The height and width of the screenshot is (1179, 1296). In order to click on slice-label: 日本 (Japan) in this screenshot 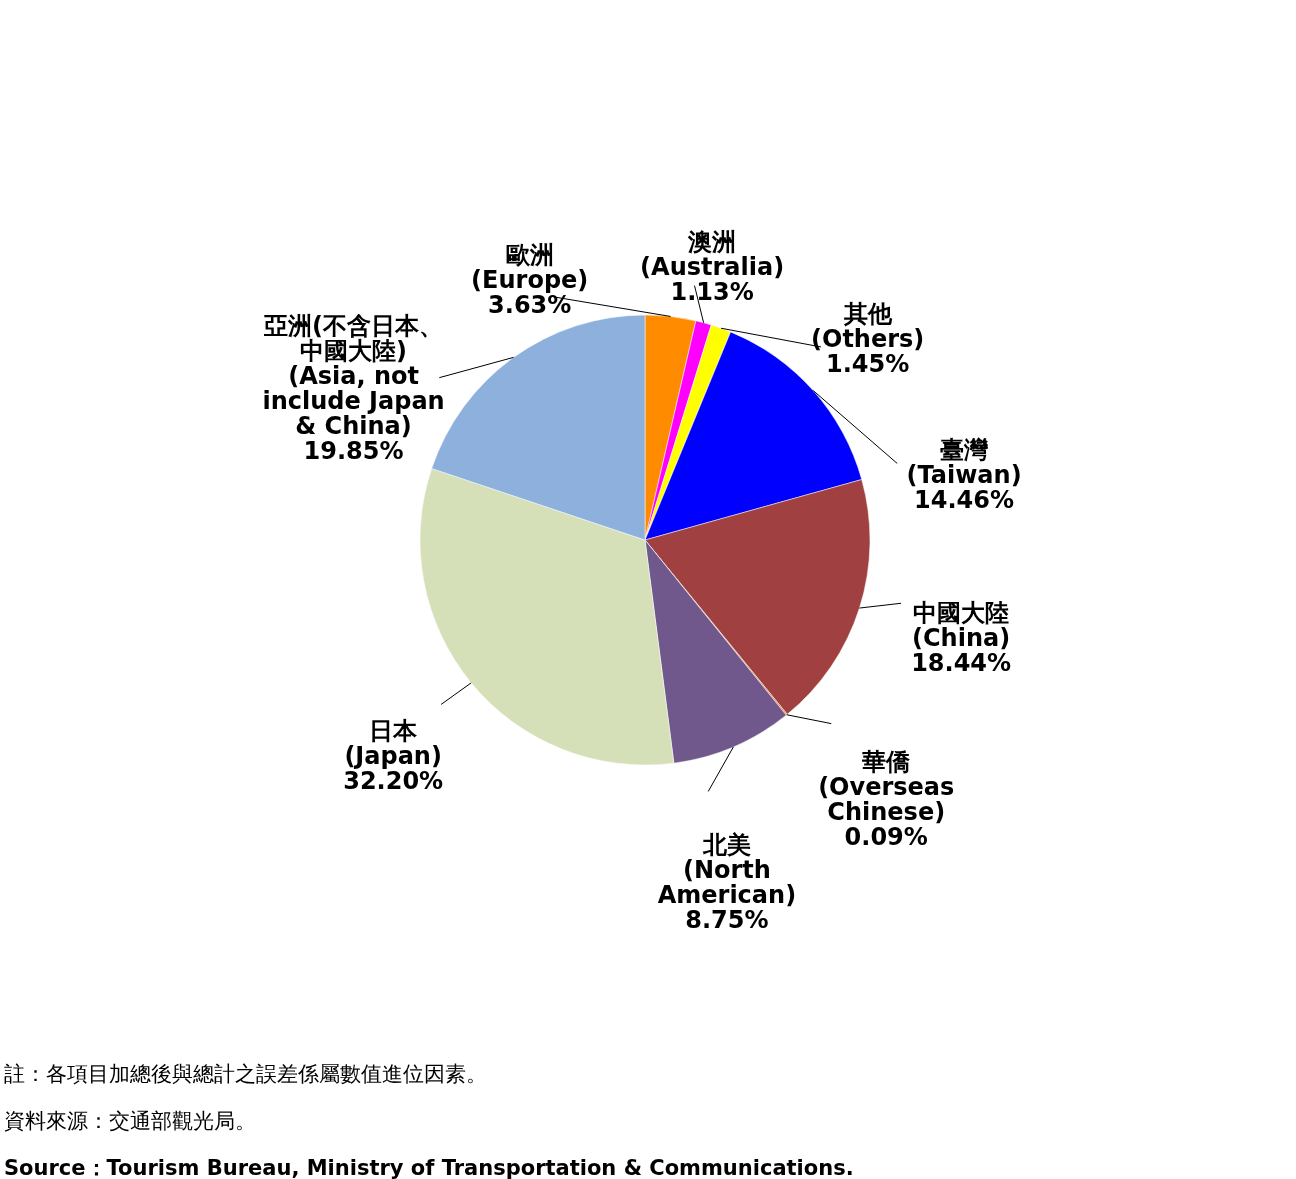, I will do `click(393, 744)`.